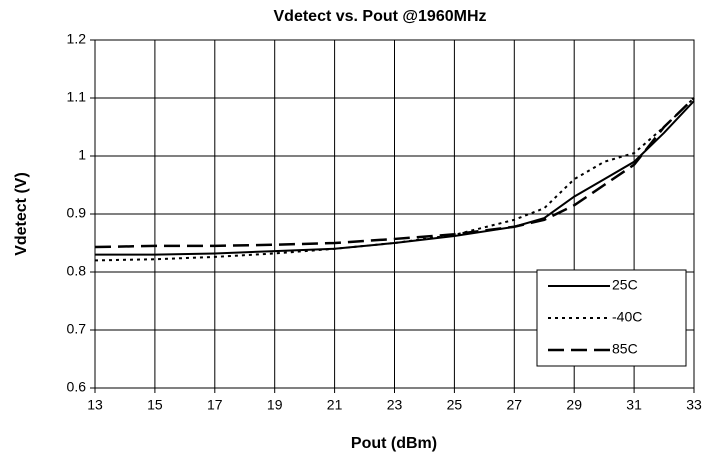 This screenshot has height=459, width=721. What do you see at coordinates (215, 405) in the screenshot?
I see `x-tick-label: 17` at bounding box center [215, 405].